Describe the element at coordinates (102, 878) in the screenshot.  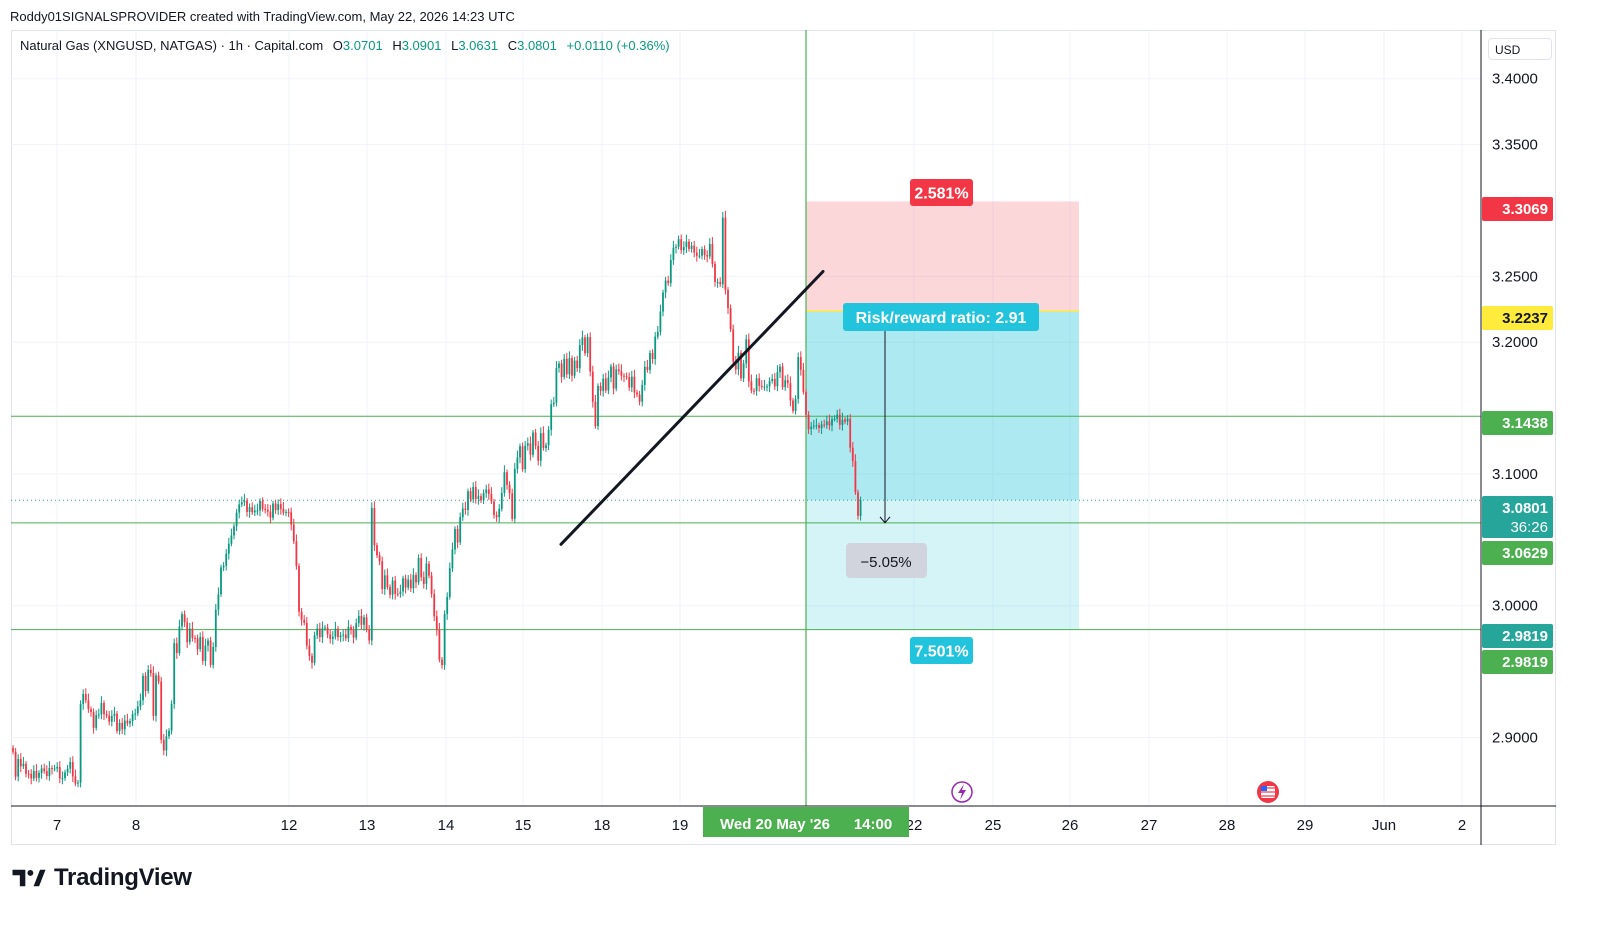
I see `tradingview-logo: TradingView` at that location.